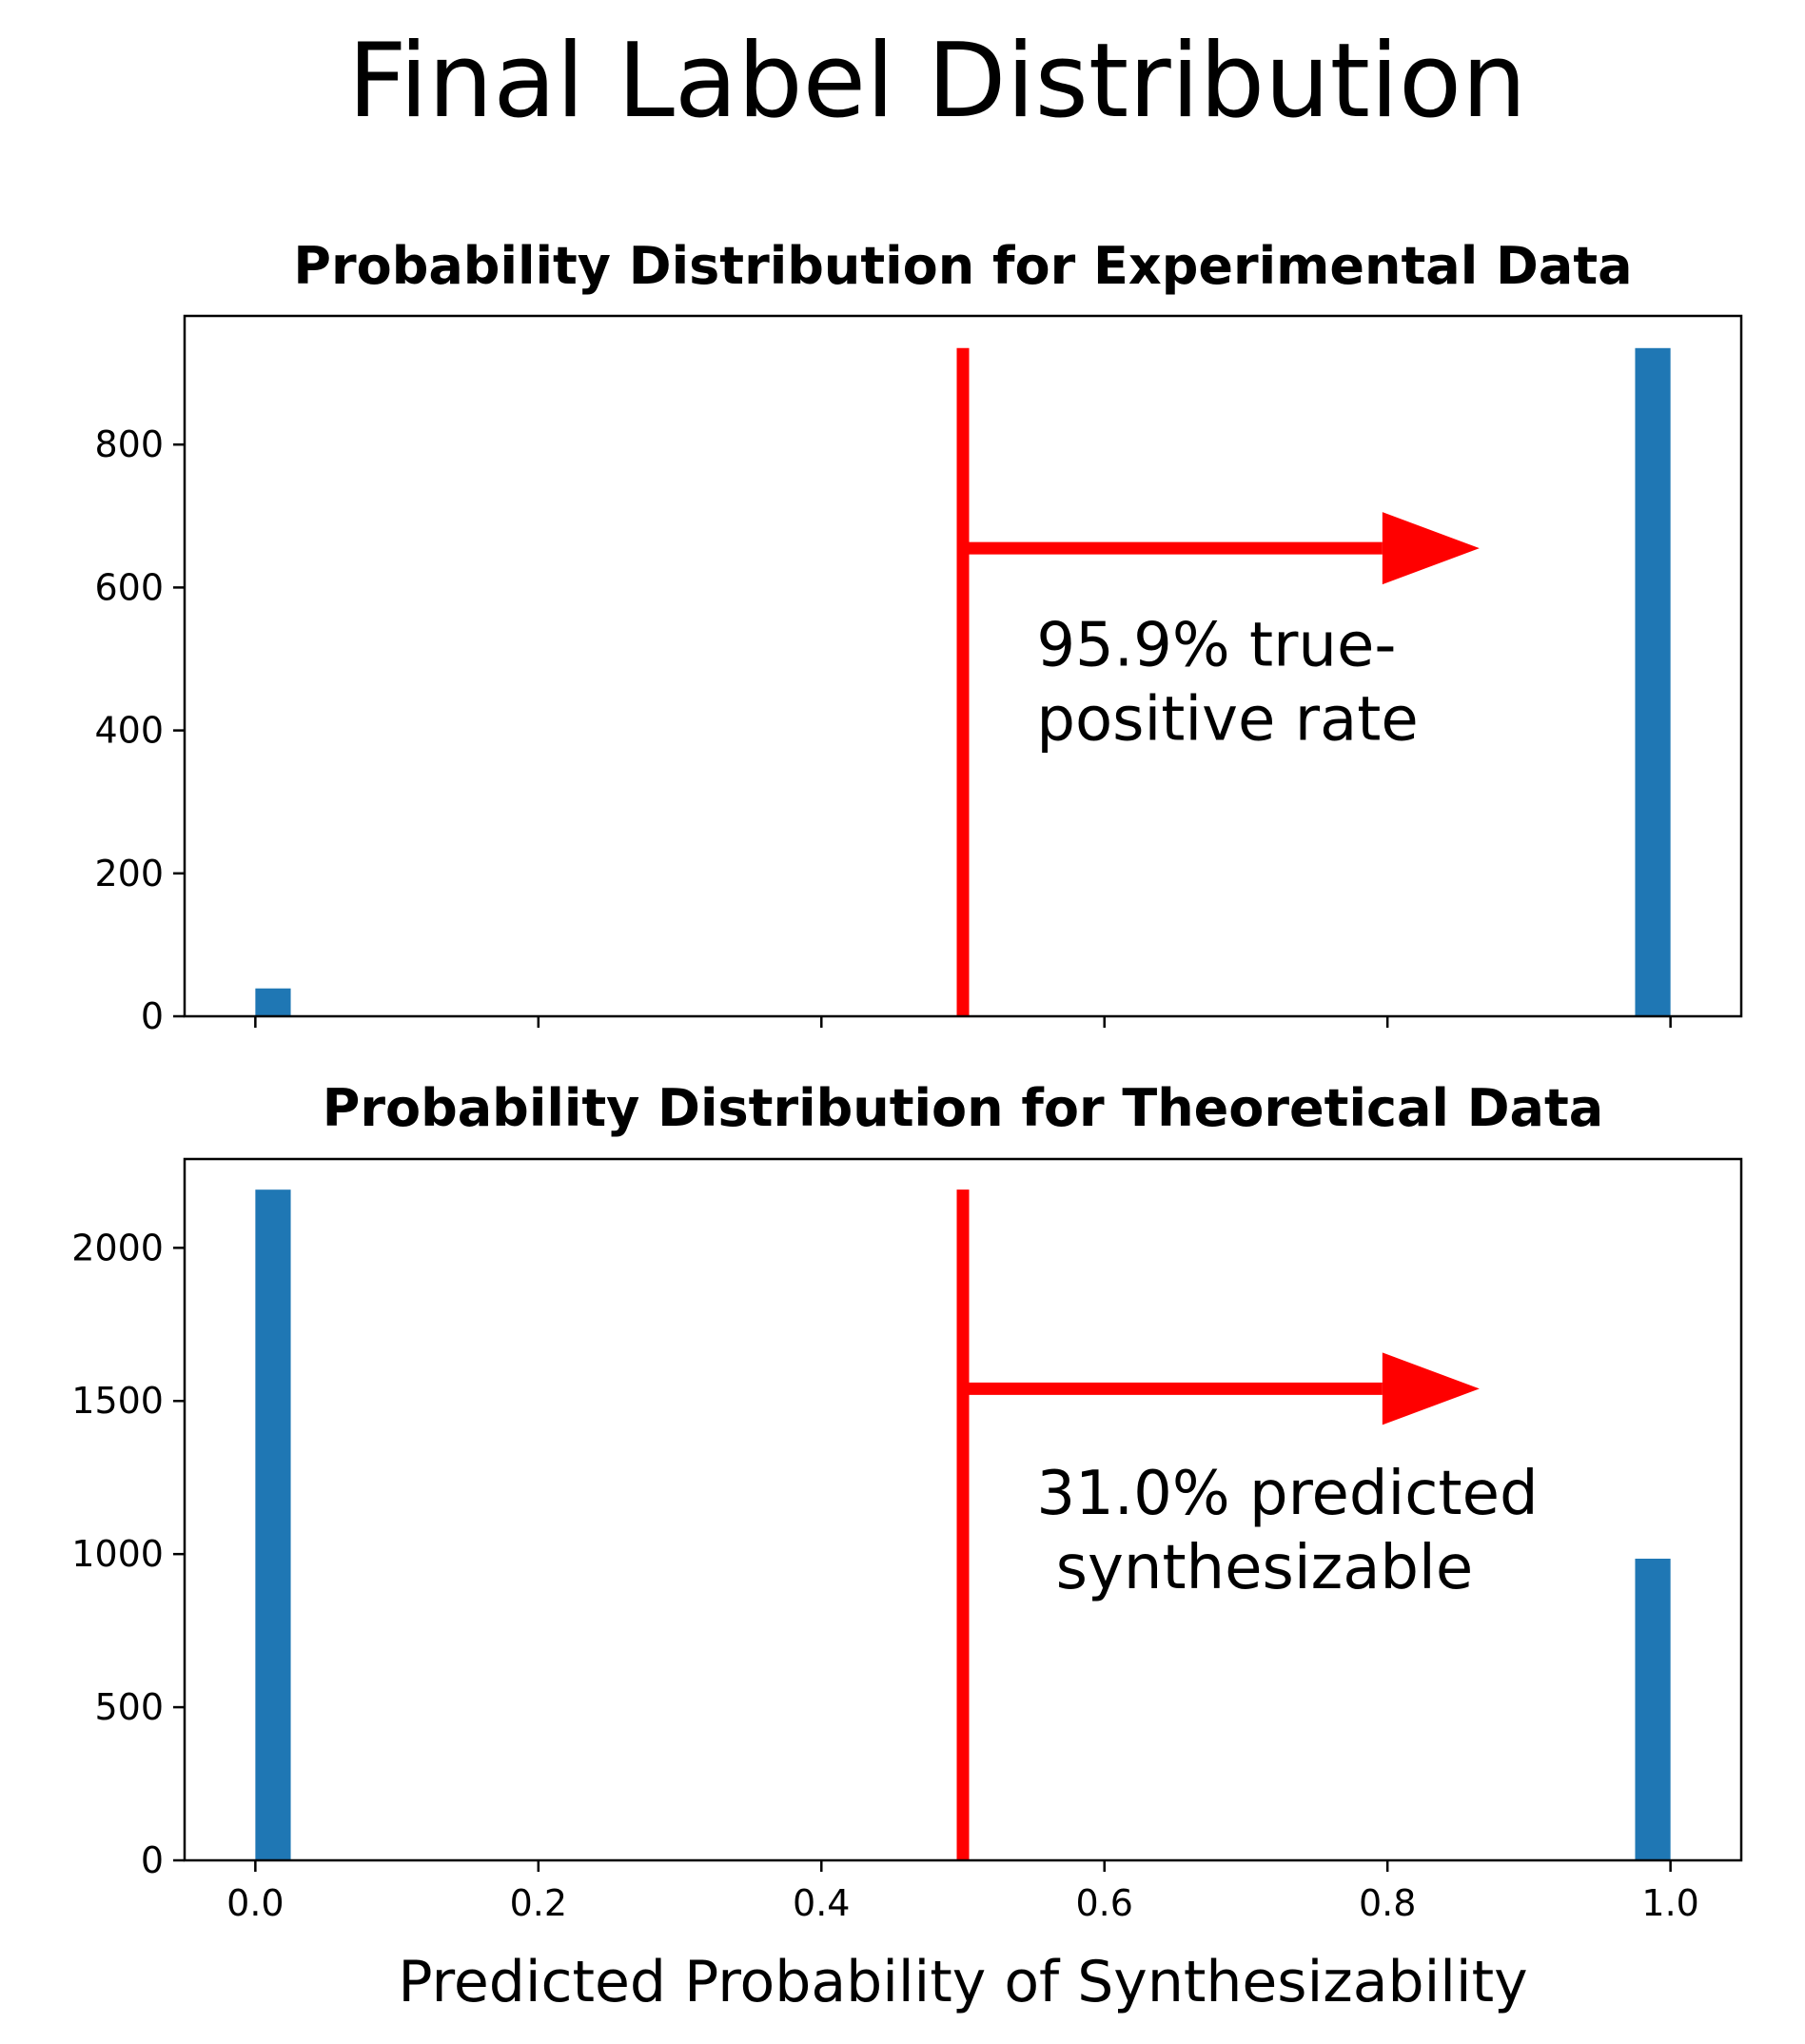 The height and width of the screenshot is (2044, 1805). I want to click on x-tick-label: 1.0, so click(1669, 1903).